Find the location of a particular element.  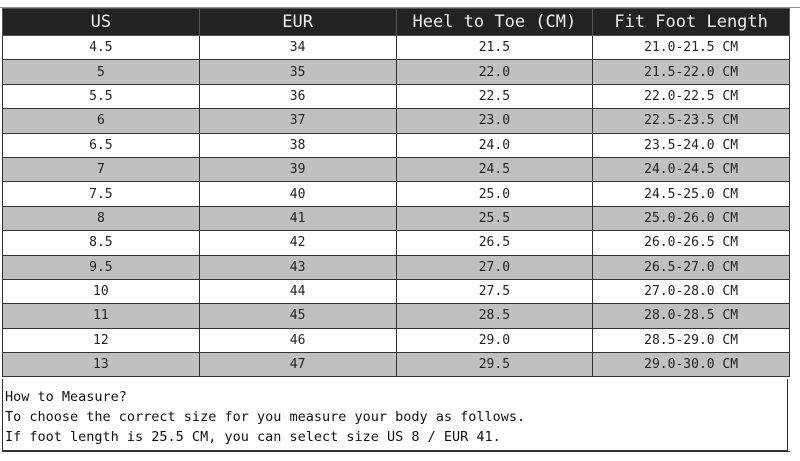

cell-fit-foot-length: 23.5-24.0 CM is located at coordinates (691, 145).